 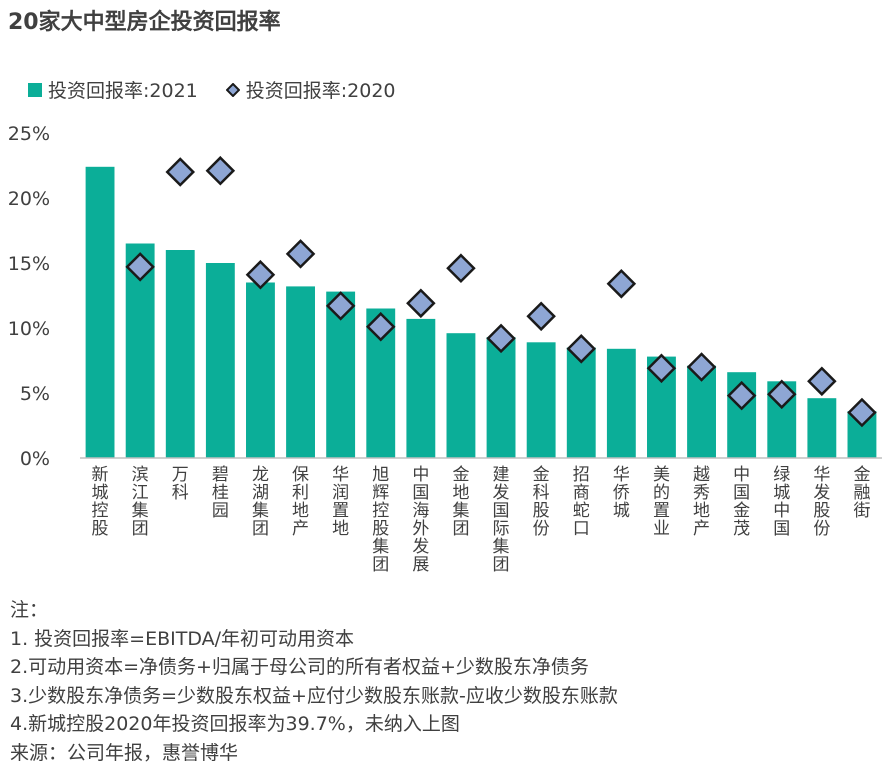 What do you see at coordinates (320, 91) in the screenshot?
I see `legend-label-2020: 投资回报率:2020` at bounding box center [320, 91].